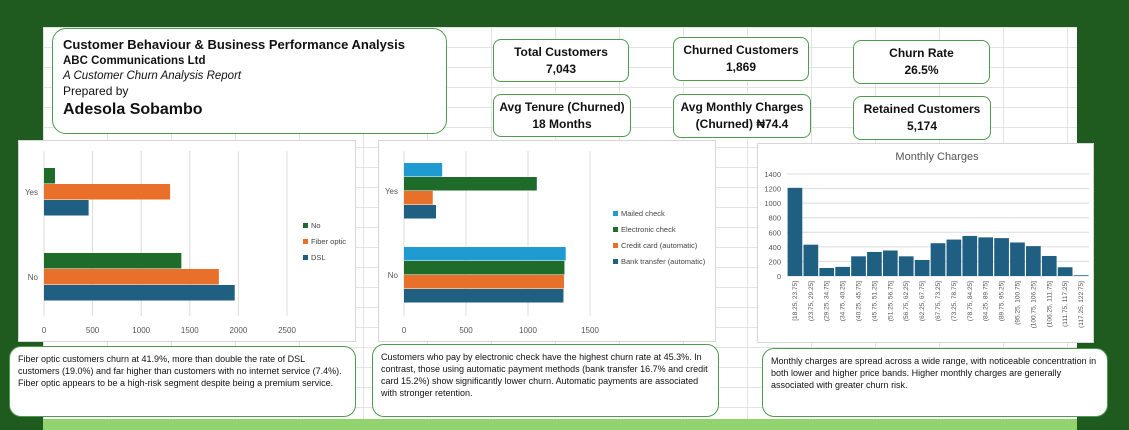  What do you see at coordinates (922, 126) in the screenshot?
I see `kpi-value: 5,174` at bounding box center [922, 126].